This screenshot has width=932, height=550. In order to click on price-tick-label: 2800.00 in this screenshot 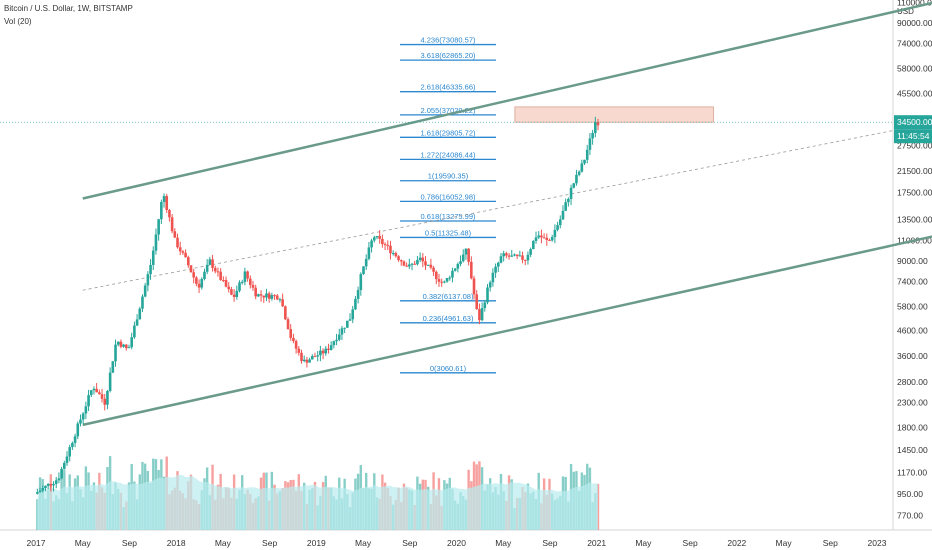, I will do `click(912, 382)`.